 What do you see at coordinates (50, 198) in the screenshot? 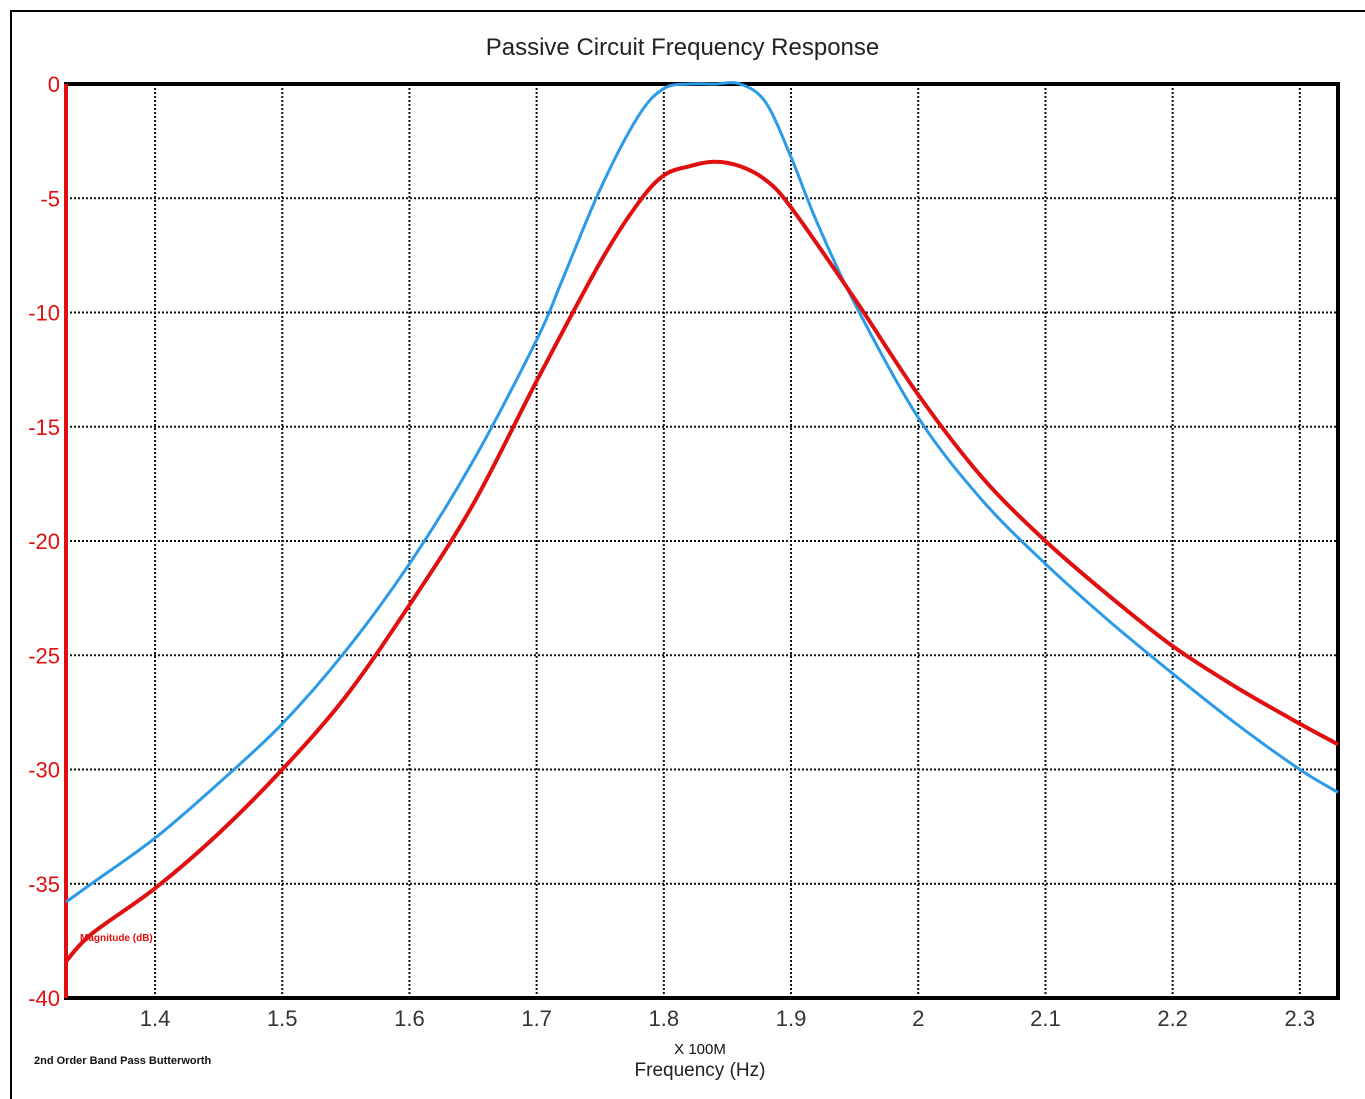
I see `y-tick-label: -5` at bounding box center [50, 198].